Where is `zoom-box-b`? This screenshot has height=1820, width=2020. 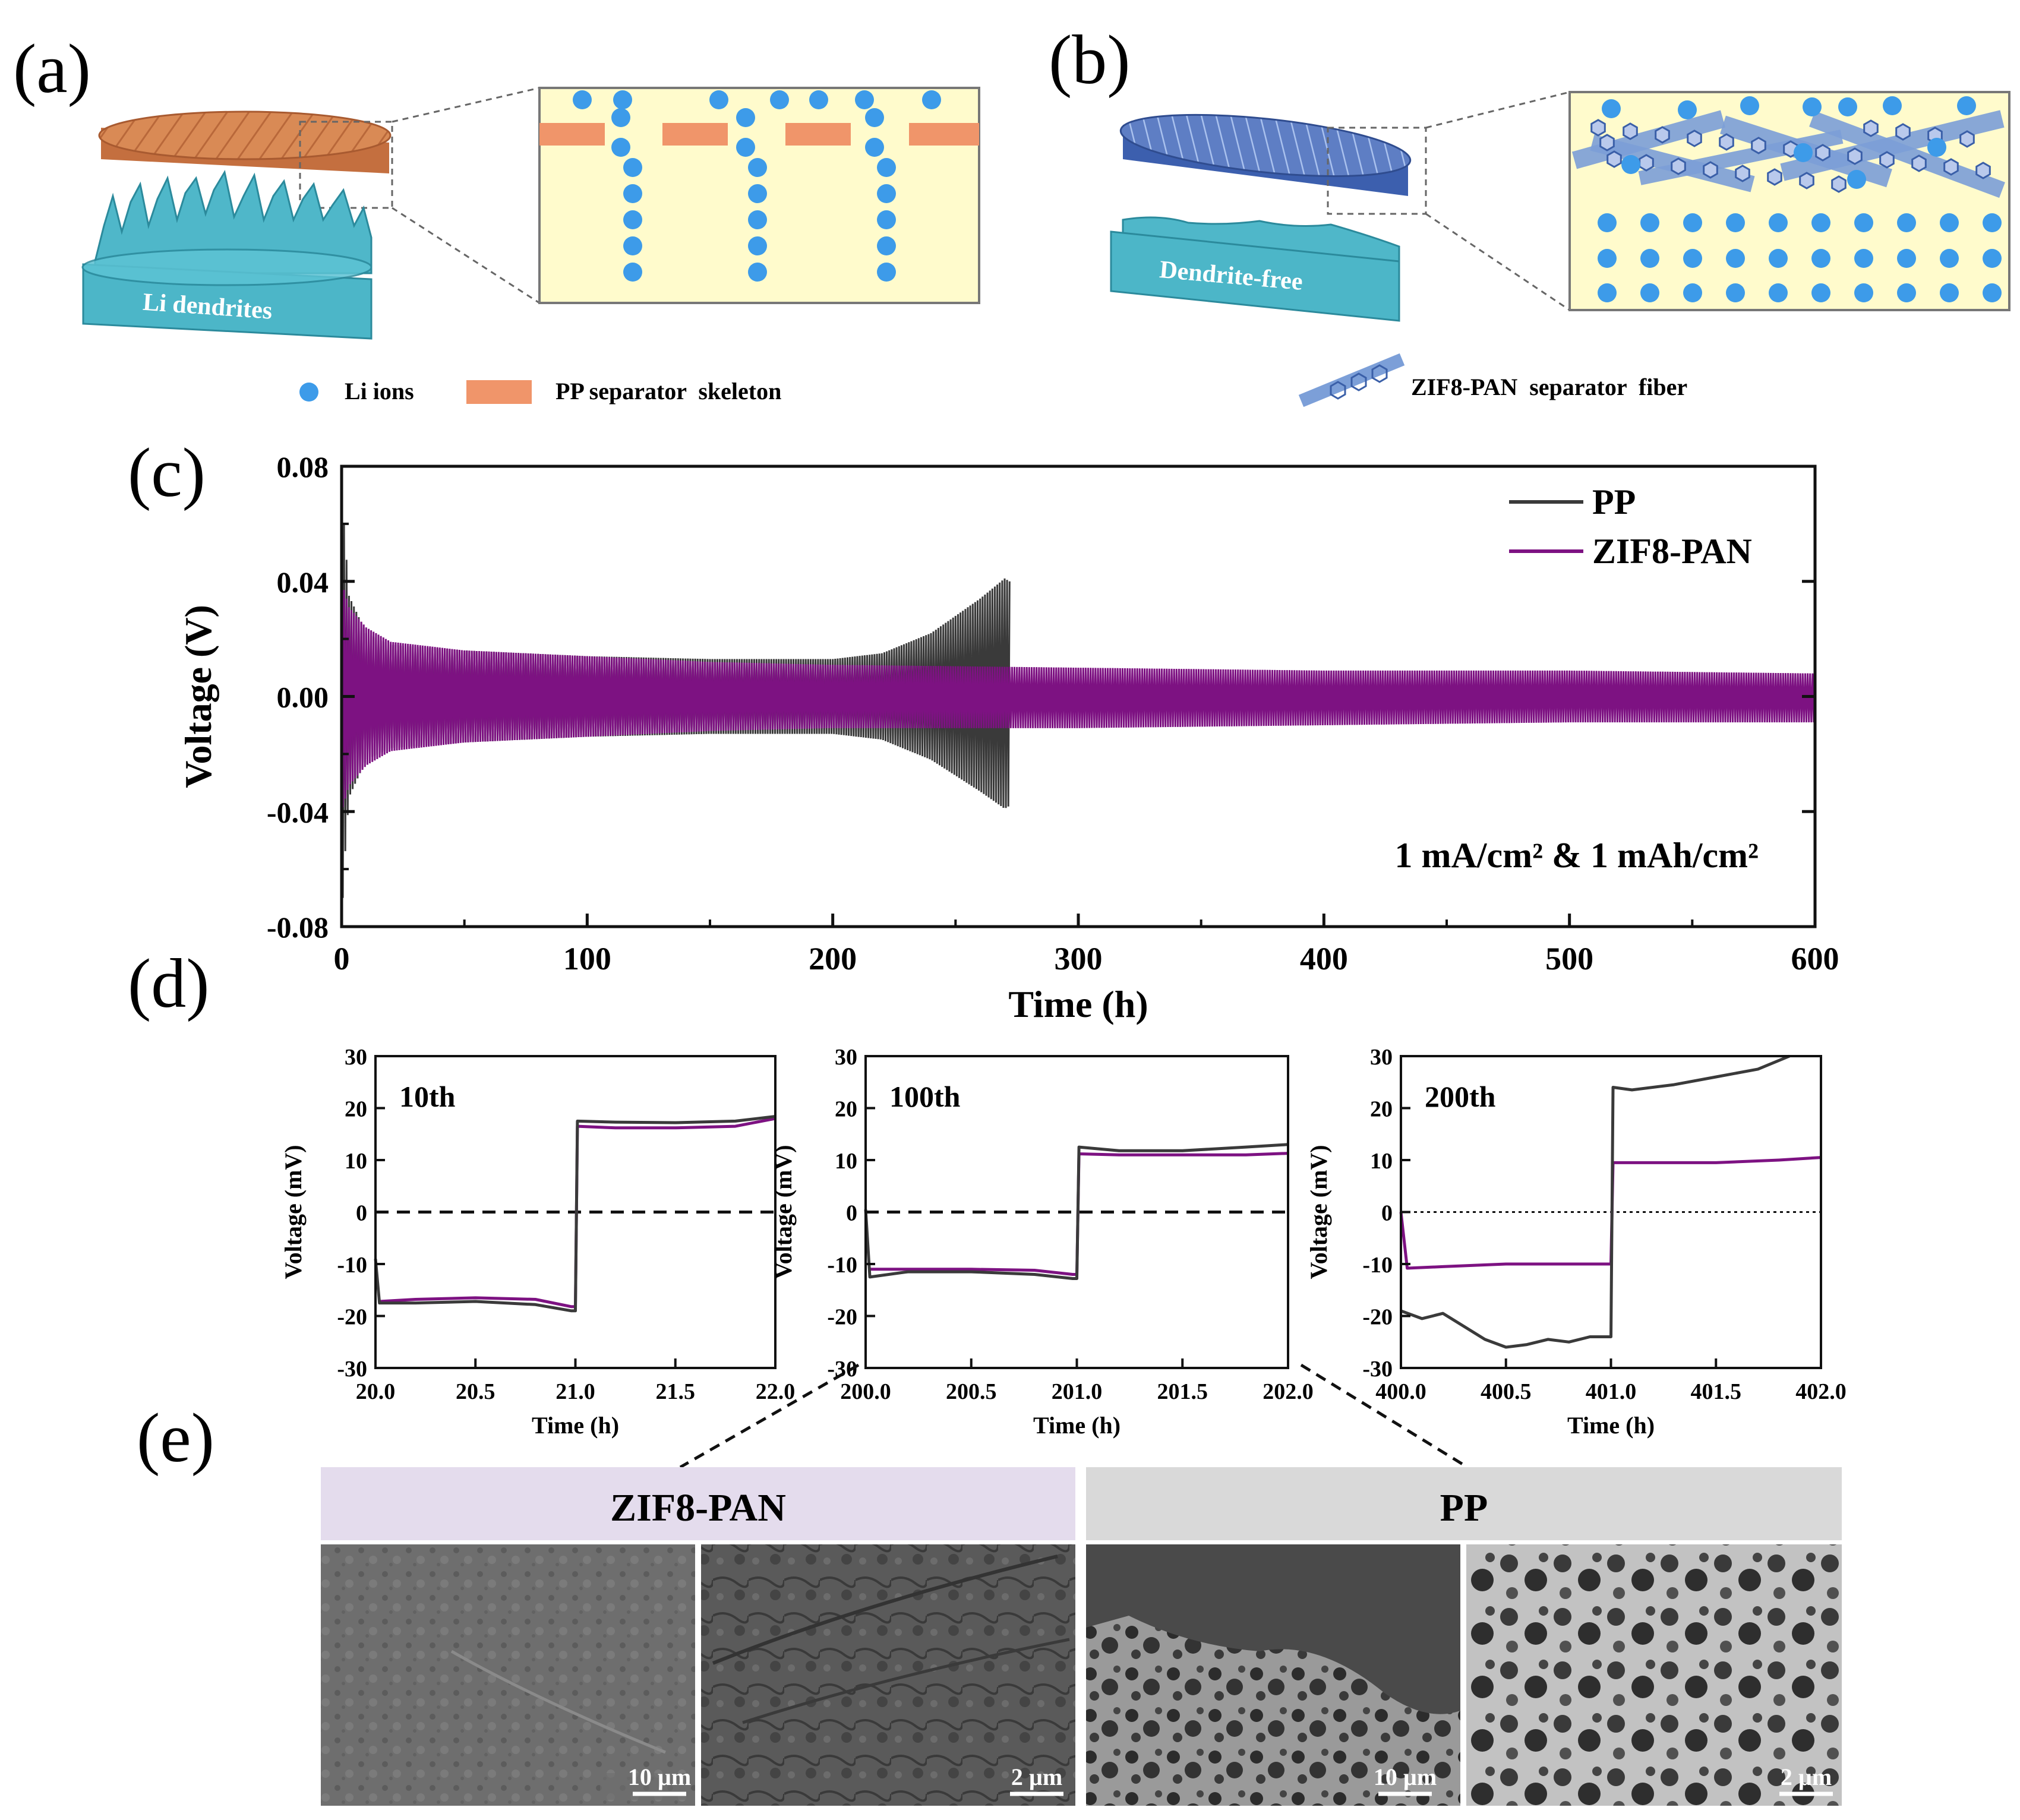 zoom-box-b is located at coordinates (1377, 171).